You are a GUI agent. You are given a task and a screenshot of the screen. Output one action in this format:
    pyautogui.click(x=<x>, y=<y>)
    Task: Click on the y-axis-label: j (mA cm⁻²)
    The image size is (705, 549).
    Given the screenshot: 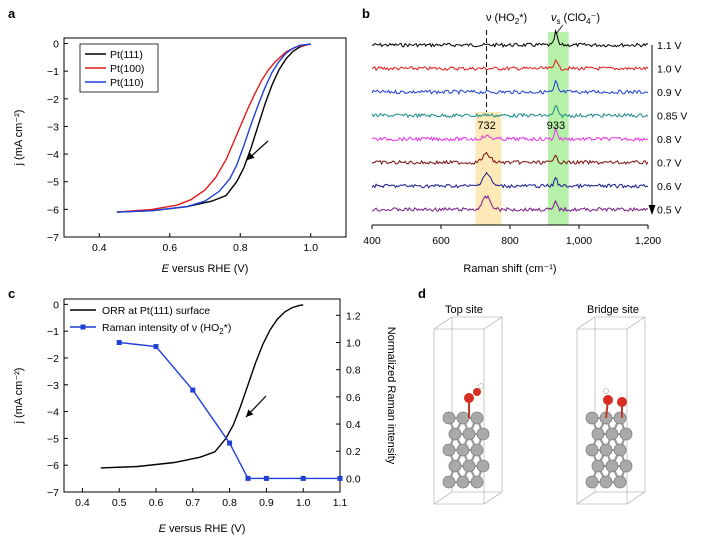 What is the action you would take?
    pyautogui.click(x=19, y=138)
    